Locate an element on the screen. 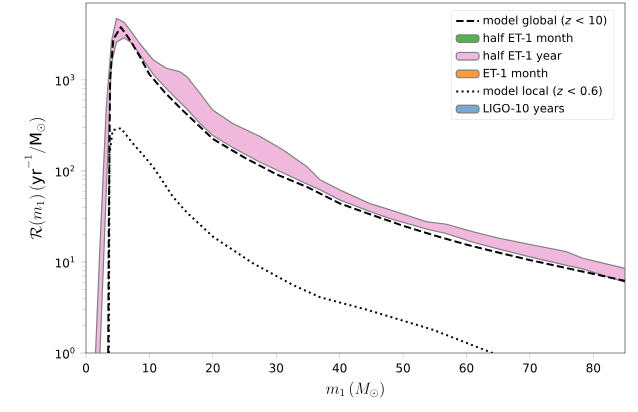 Image resolution: width=638 pixels, height=412 pixels. y-tick-label: 10$^{2}$ is located at coordinates (65, 171).